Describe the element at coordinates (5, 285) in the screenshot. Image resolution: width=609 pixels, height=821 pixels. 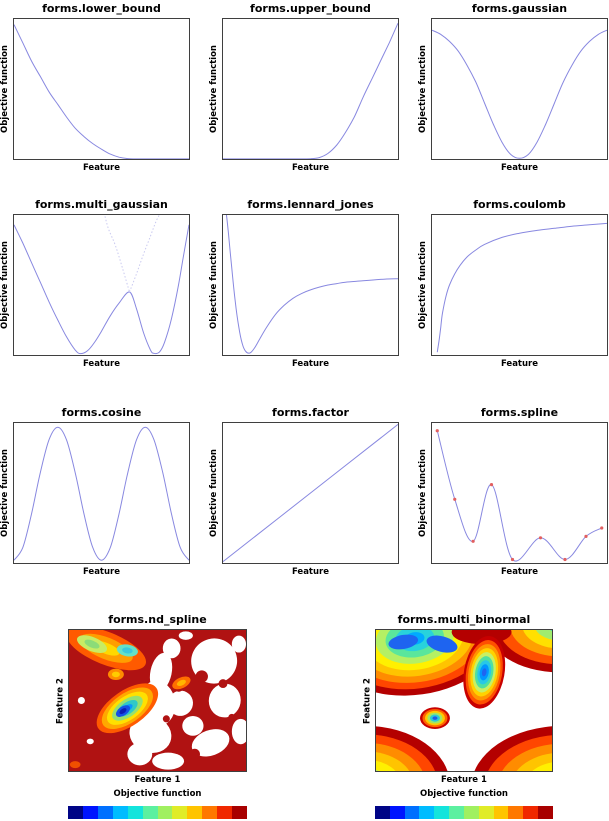
I see `y-axis-label-multi_gaussian: Objective function` at that location.